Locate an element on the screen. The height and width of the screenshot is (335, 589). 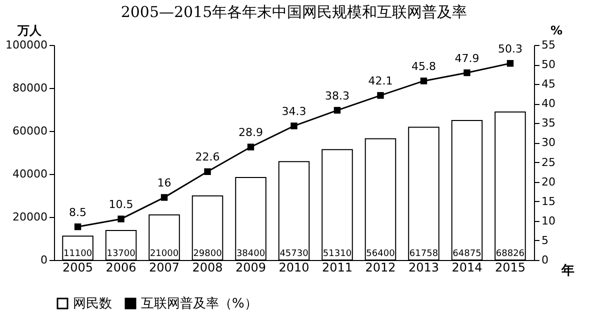
data-label: 68826 is located at coordinates (510, 254).